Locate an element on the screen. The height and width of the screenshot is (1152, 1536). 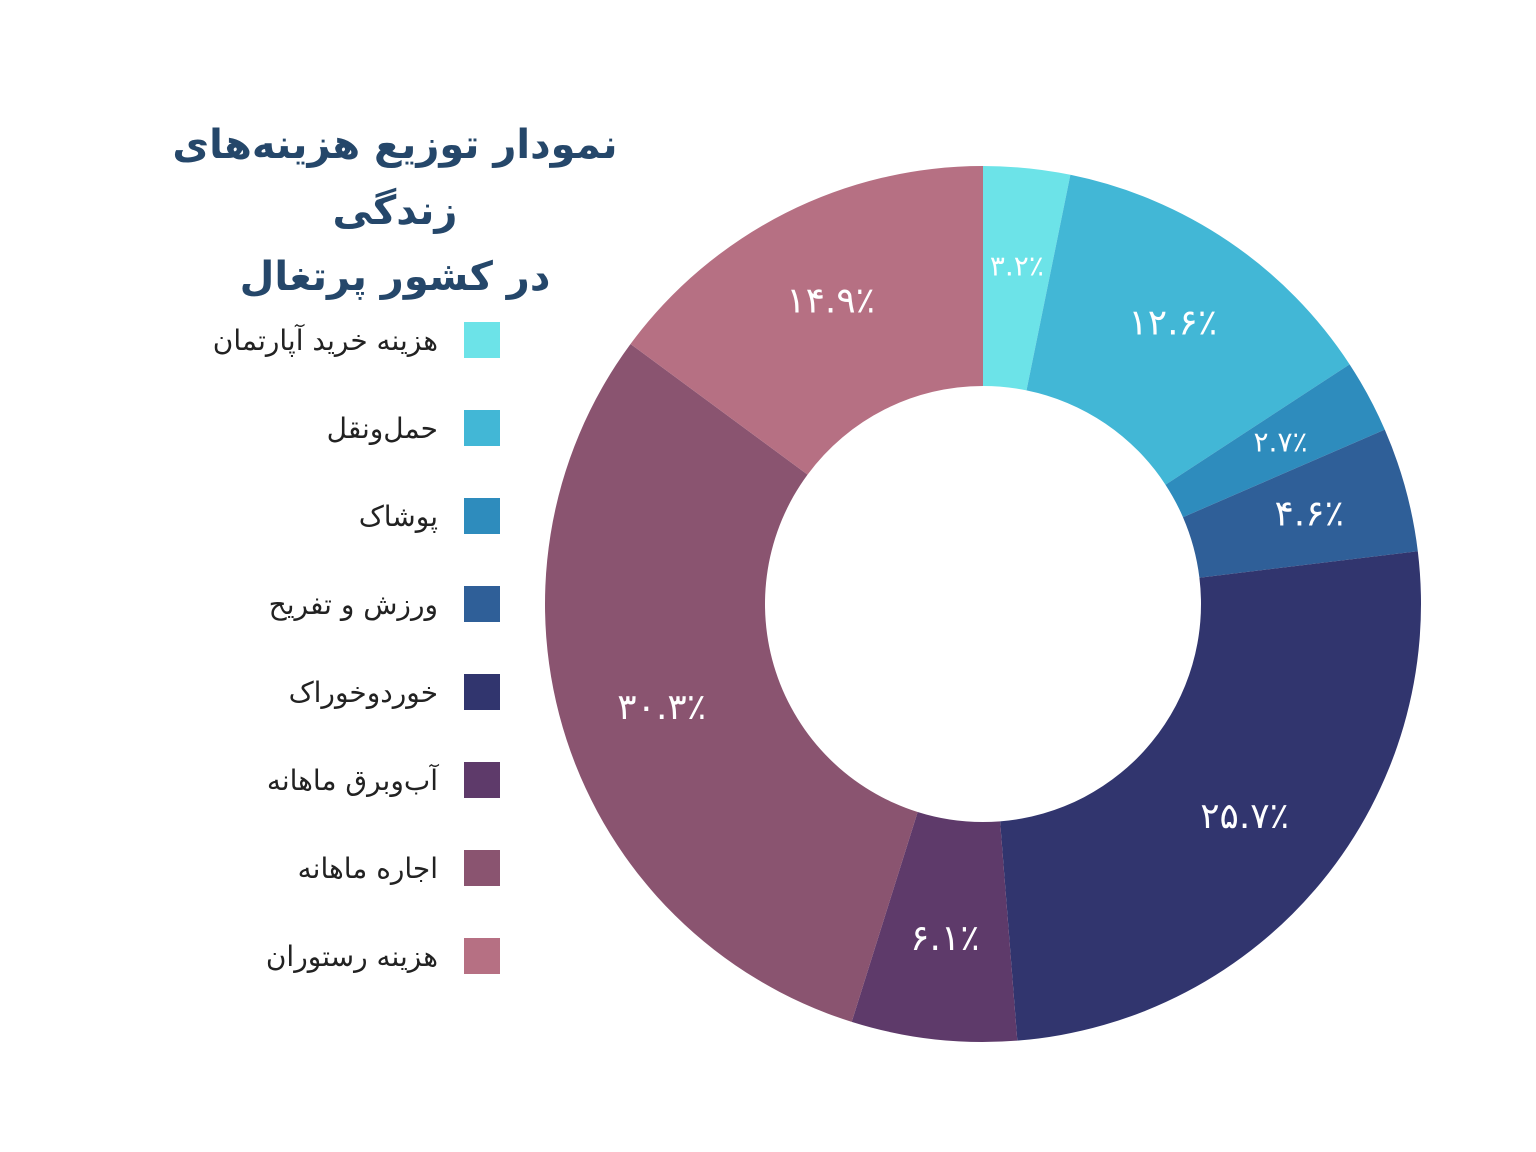
legend-label: هزینه رستوران is located at coordinates (351, 956).